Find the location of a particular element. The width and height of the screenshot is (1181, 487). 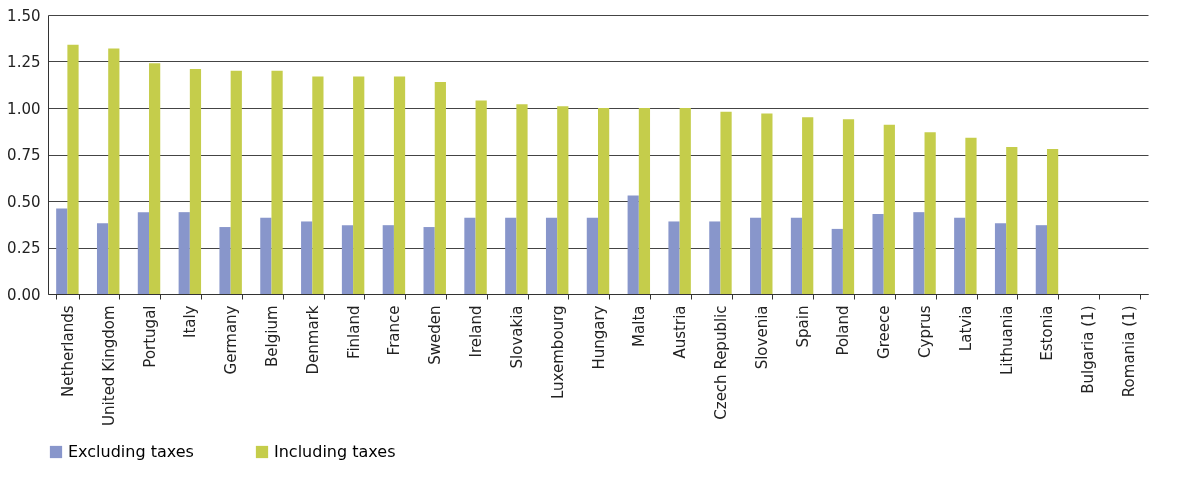

x-tick-label: Slovakia is located at coordinates (516, 337).